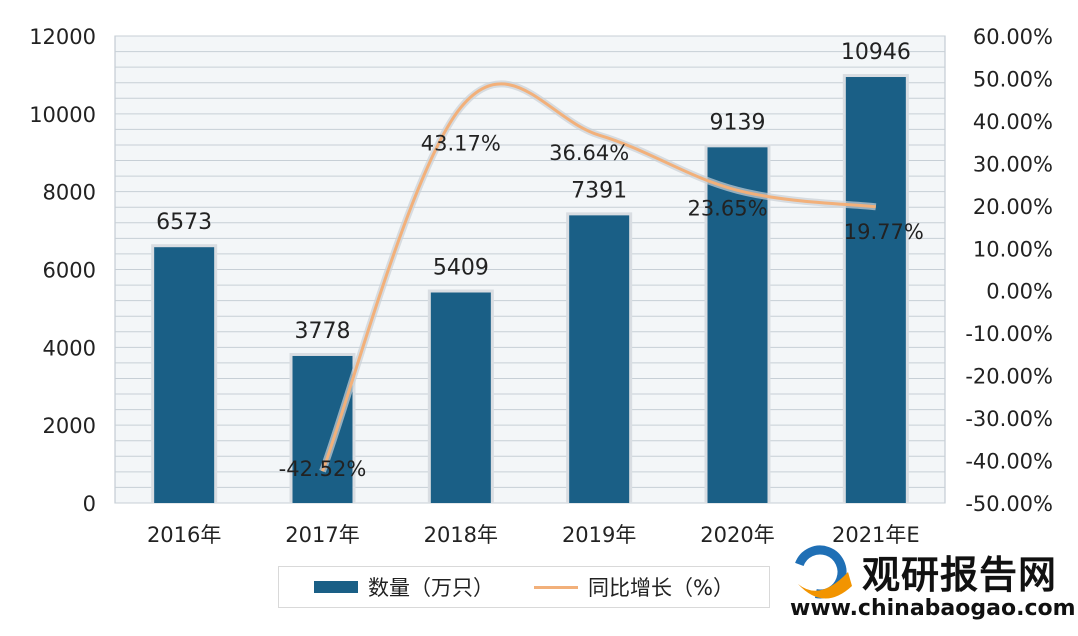 The image size is (1078, 636). What do you see at coordinates (884, 232) in the screenshot?
I see `line-value-label: 19.77%` at bounding box center [884, 232].